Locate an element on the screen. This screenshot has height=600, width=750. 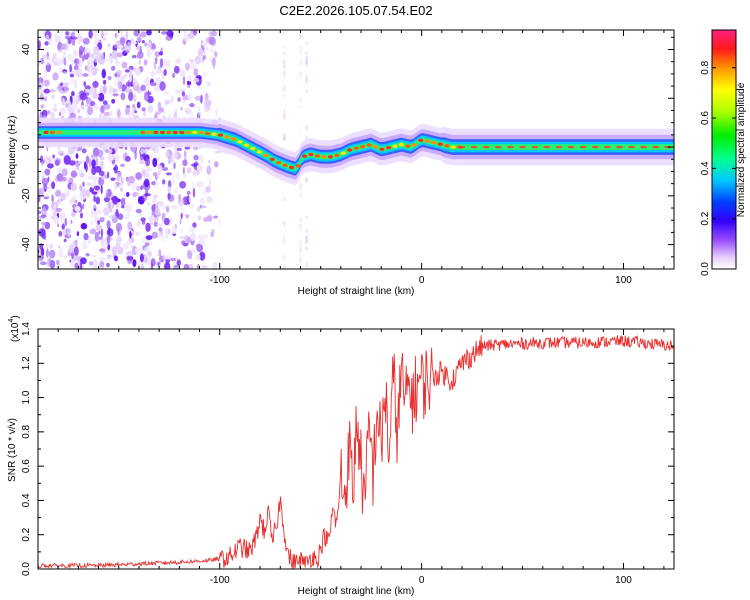
colorbar-tick-label: 0.6 is located at coordinates (705, 118).